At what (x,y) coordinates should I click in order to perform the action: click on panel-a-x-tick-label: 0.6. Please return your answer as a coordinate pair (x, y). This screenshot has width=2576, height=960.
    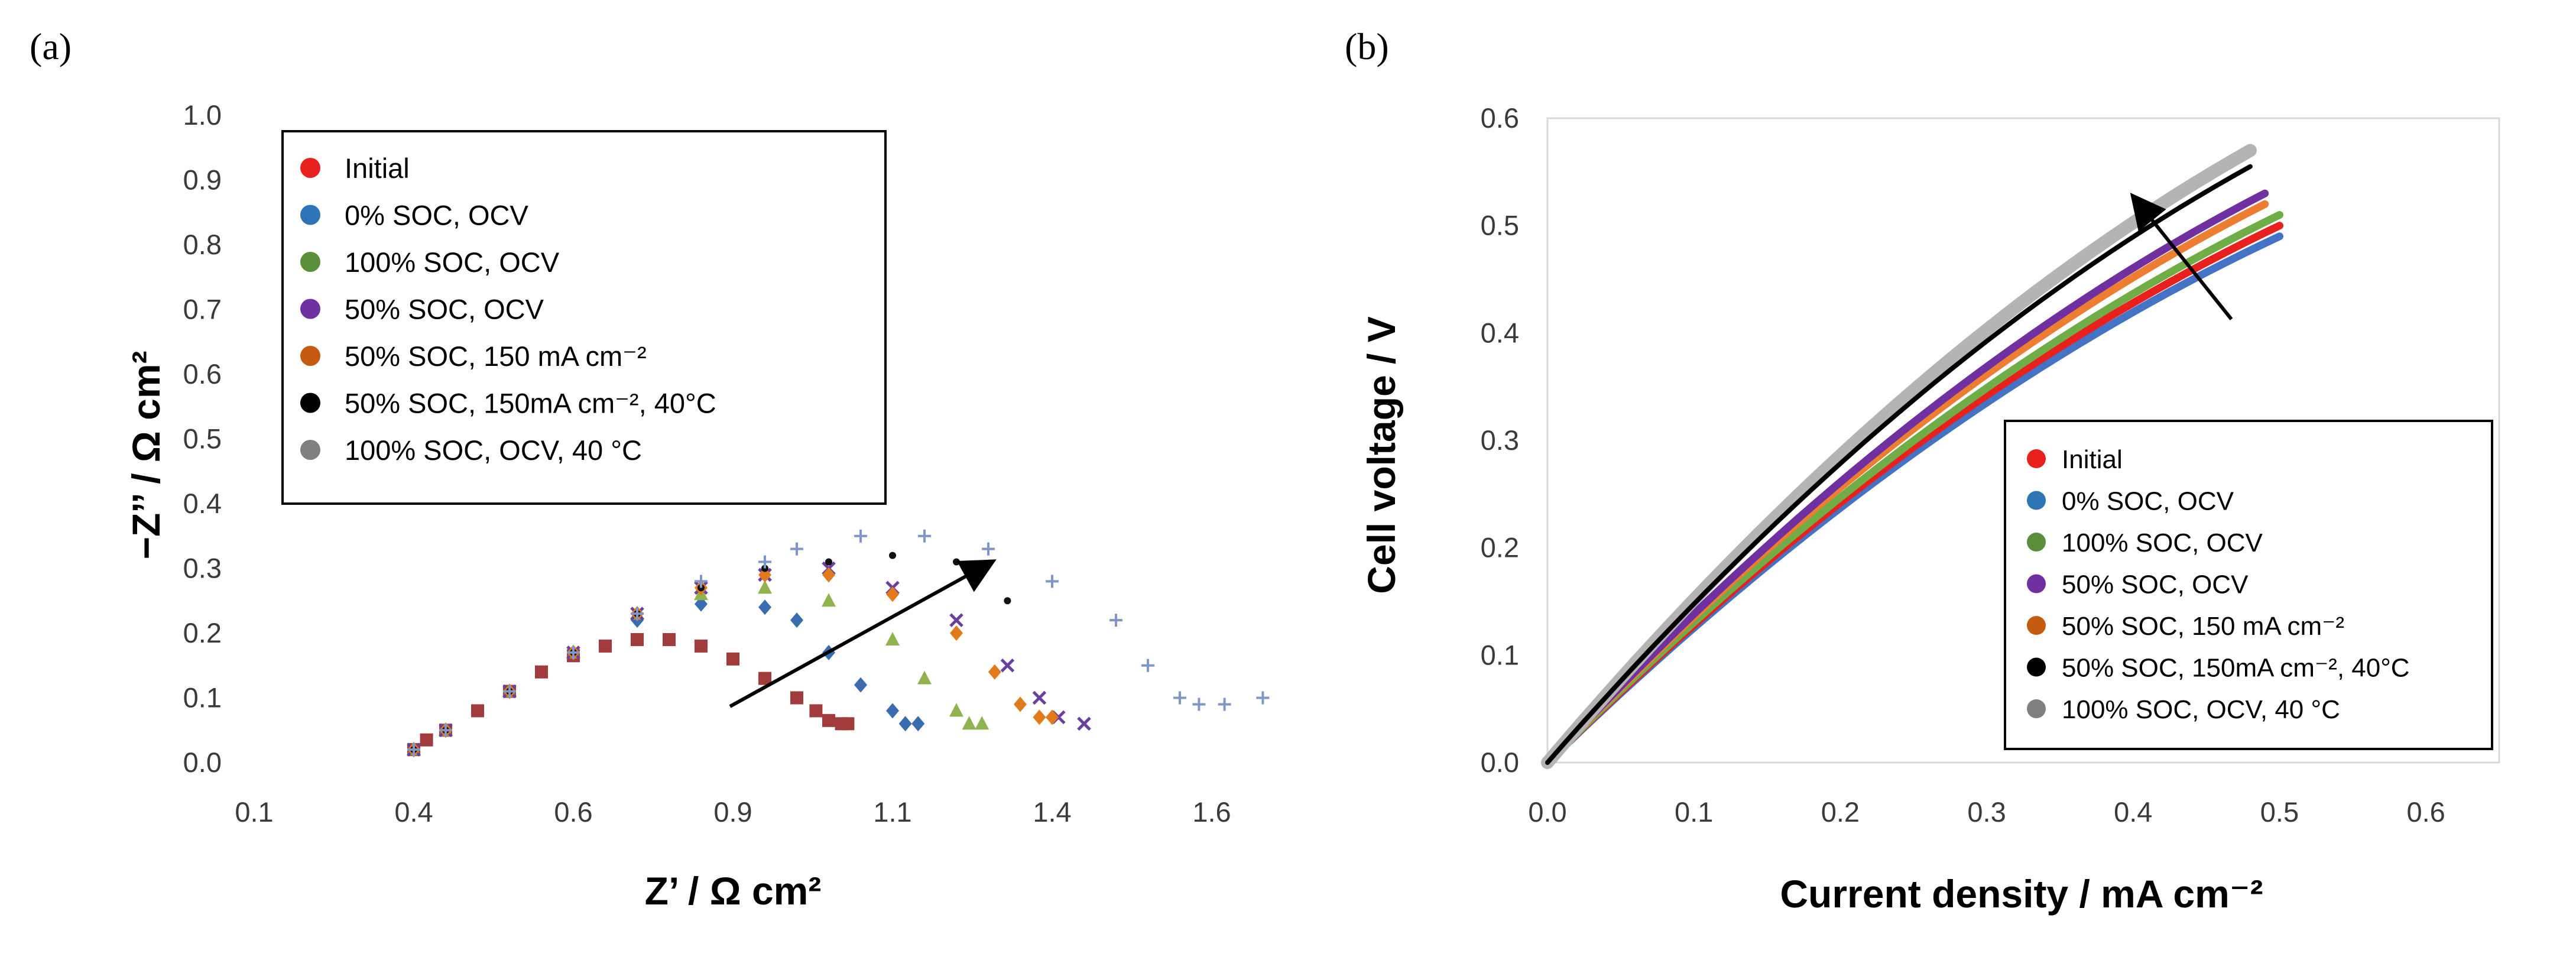
    Looking at the image, I should click on (573, 812).